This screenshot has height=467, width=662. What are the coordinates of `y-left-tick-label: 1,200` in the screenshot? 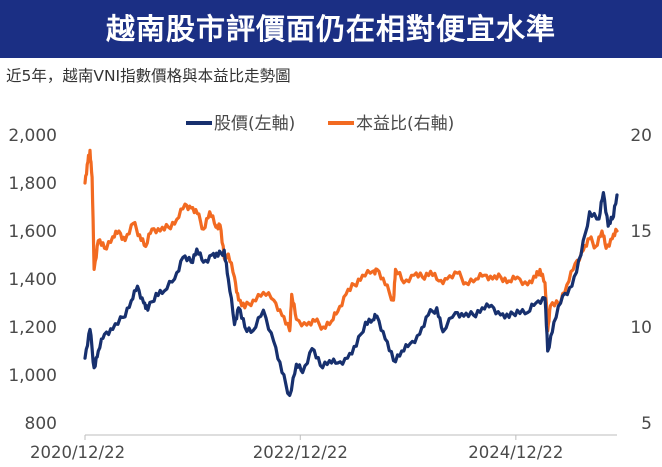 It's located at (32, 328).